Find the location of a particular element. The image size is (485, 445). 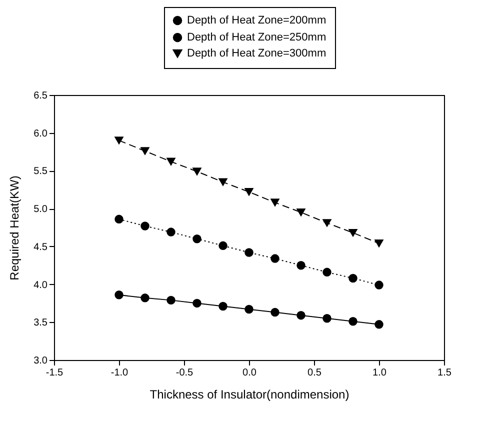

x-tick-label: 1.5 is located at coordinates (445, 373).